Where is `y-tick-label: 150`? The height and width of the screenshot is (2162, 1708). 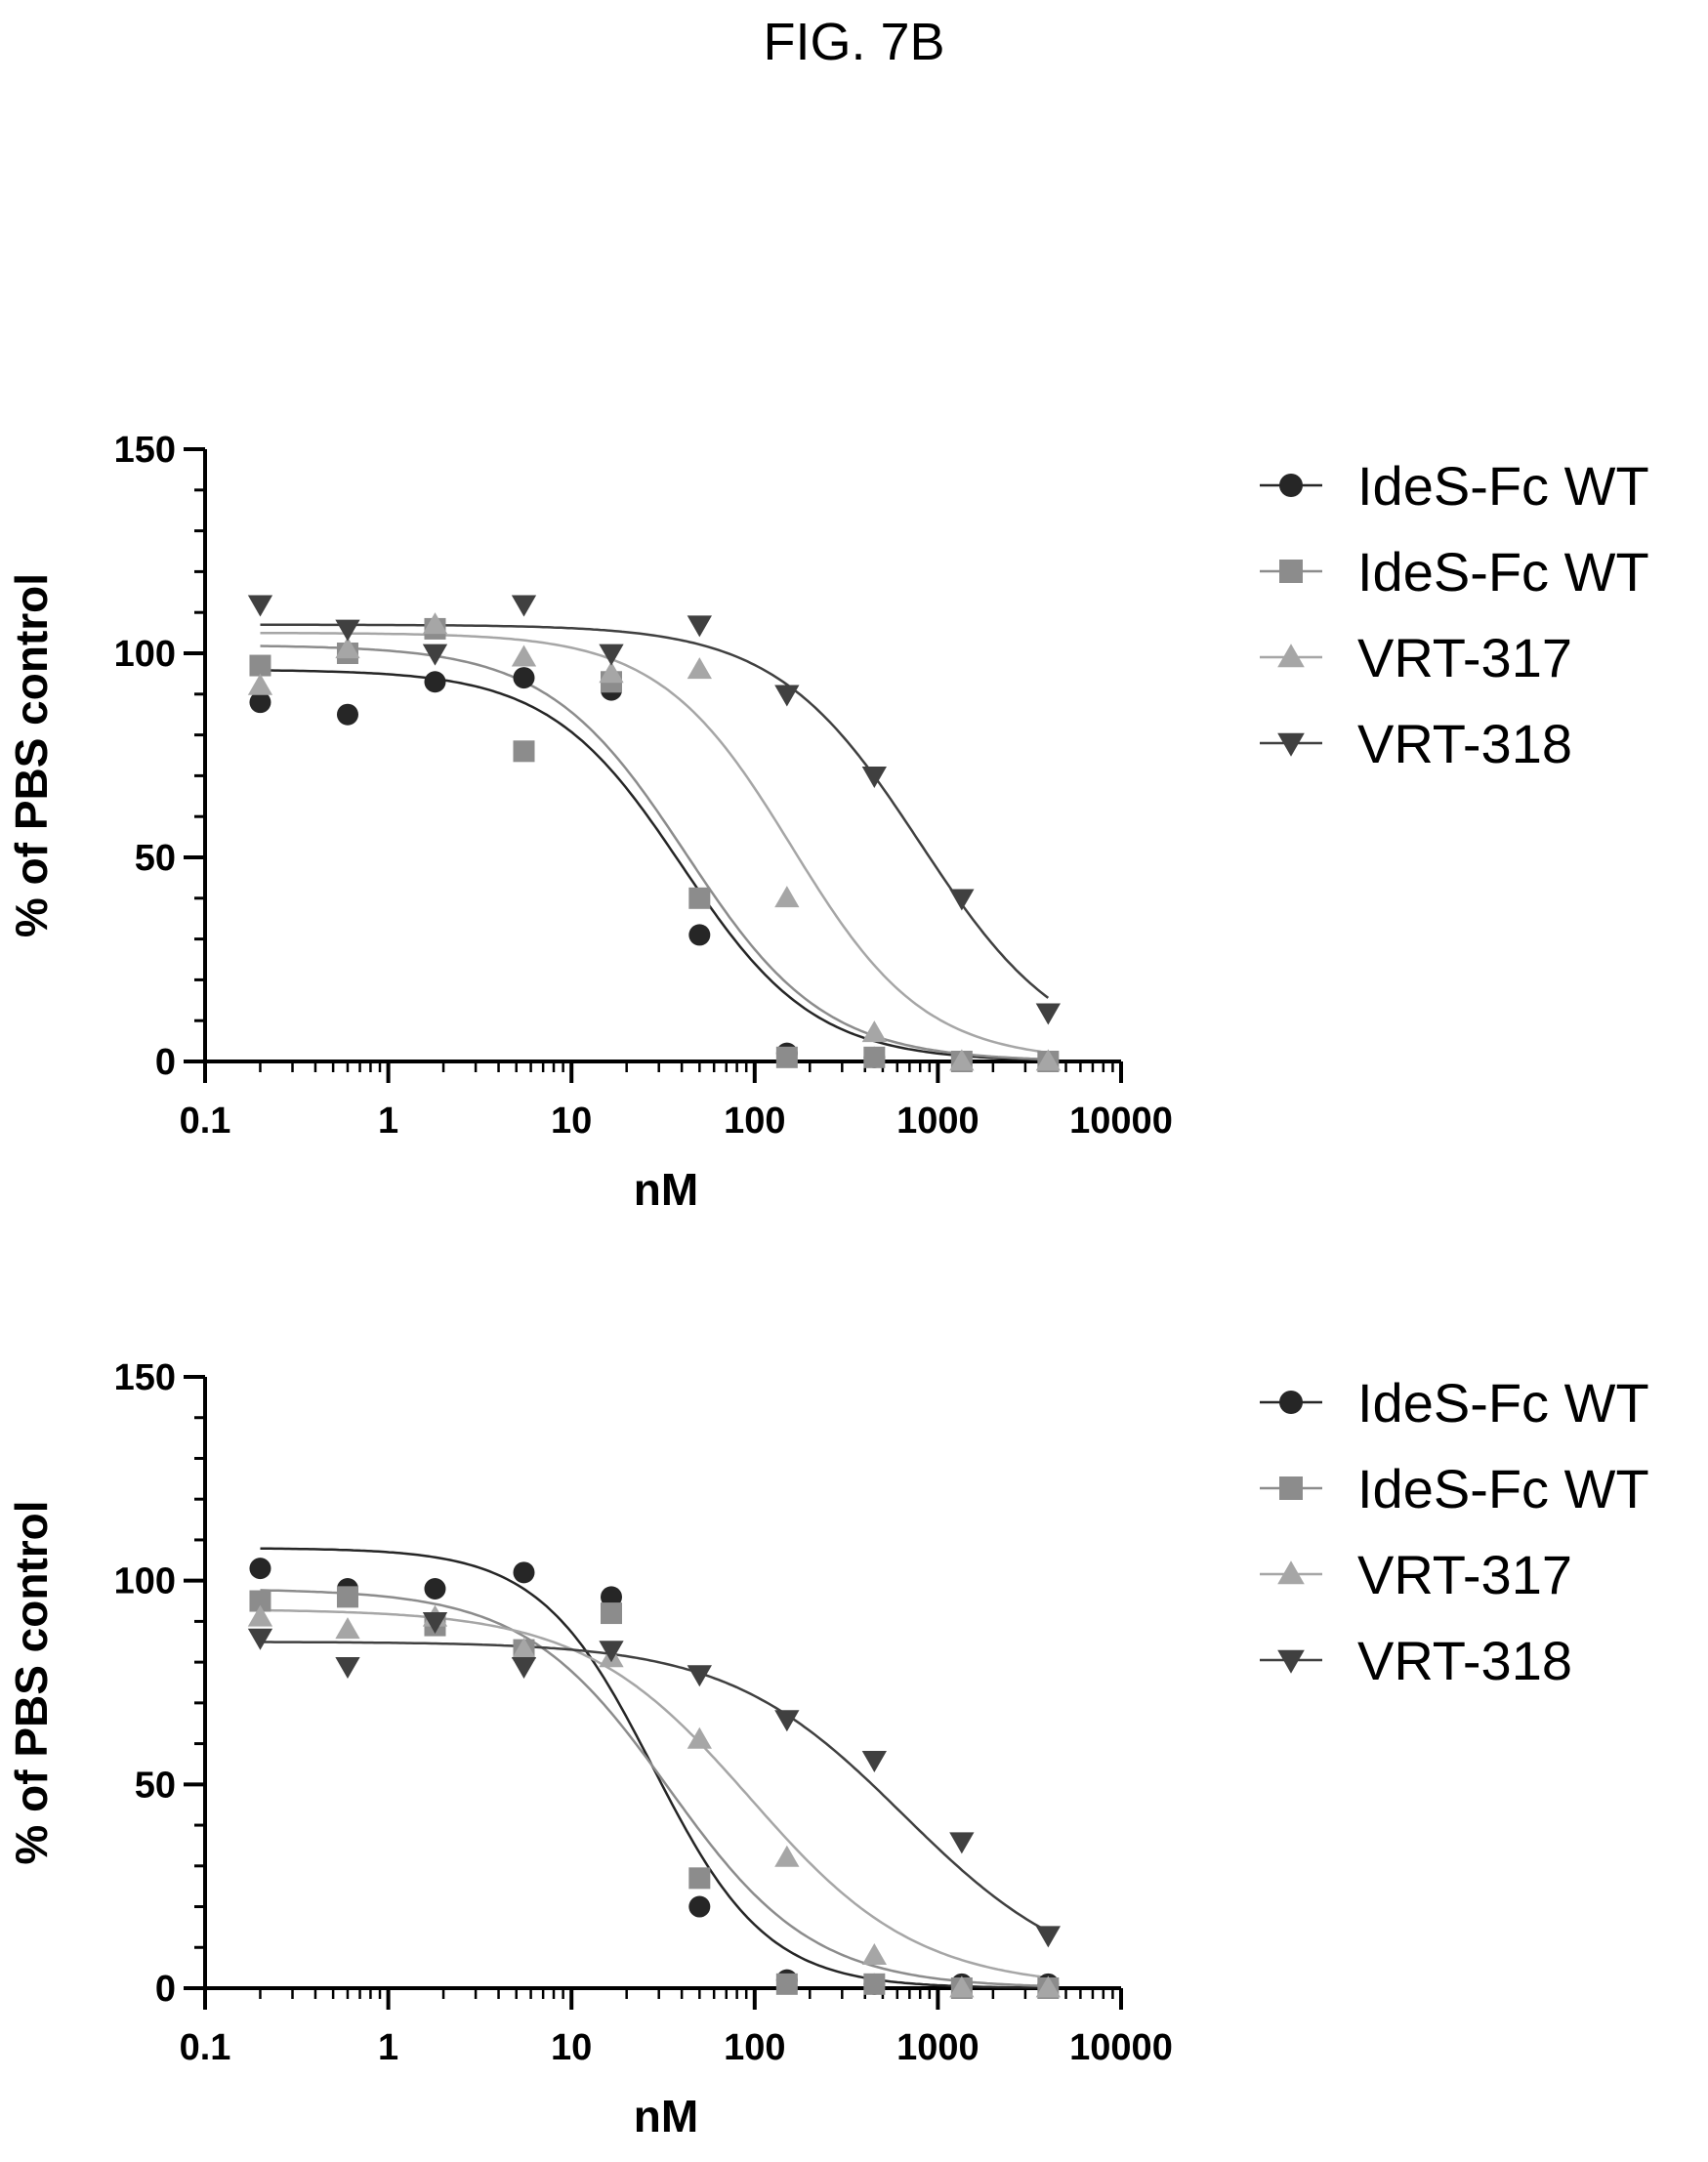 y-tick-label: 150 is located at coordinates (145, 1377).